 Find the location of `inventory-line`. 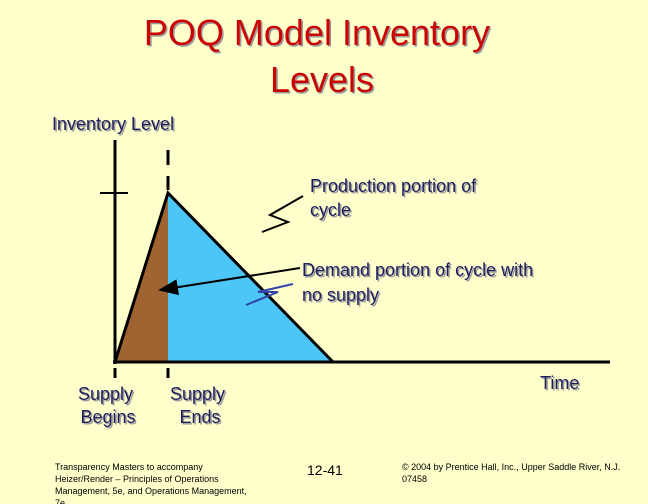

inventory-line is located at coordinates (224, 277).